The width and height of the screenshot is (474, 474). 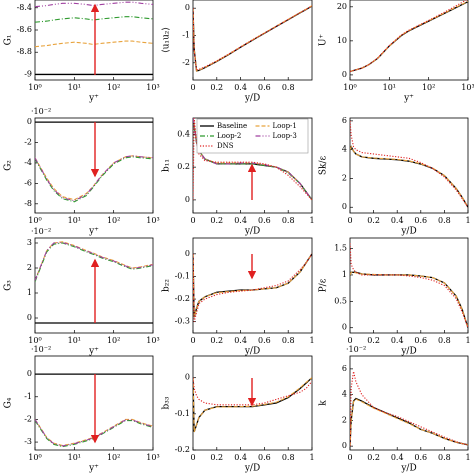 What do you see at coordinates (28, 162) in the screenshot?
I see `y-tick-label: -4` at bounding box center [28, 162].